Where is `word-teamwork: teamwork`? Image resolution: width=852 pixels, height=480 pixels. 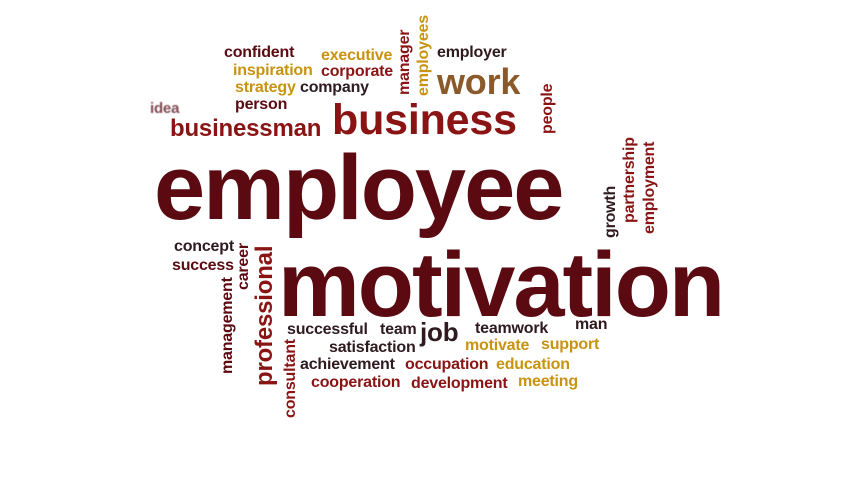 word-teamwork: teamwork is located at coordinates (512, 328).